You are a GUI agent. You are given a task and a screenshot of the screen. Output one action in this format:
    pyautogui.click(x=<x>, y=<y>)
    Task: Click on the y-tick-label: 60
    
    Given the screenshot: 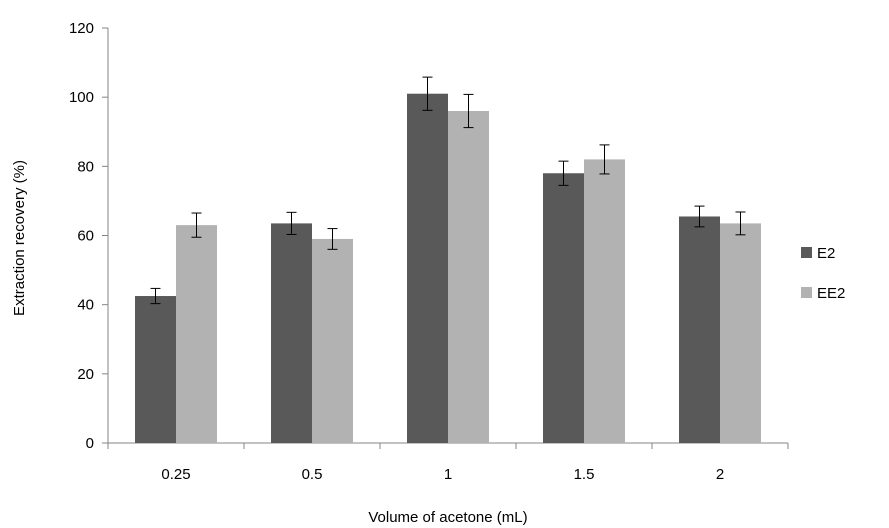 What is the action you would take?
    pyautogui.click(x=85, y=236)
    